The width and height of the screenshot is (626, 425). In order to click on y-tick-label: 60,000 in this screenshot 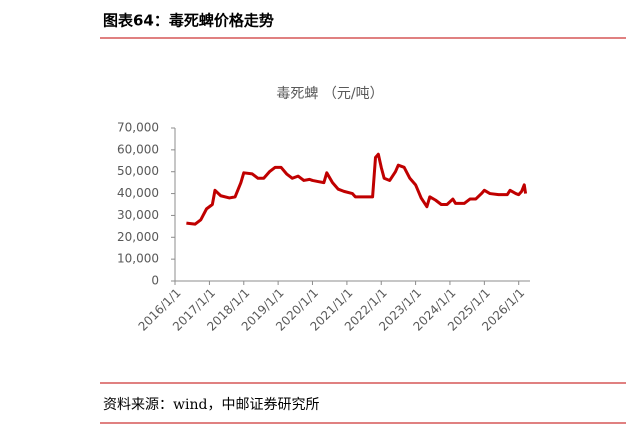, I will do `click(138, 149)`.